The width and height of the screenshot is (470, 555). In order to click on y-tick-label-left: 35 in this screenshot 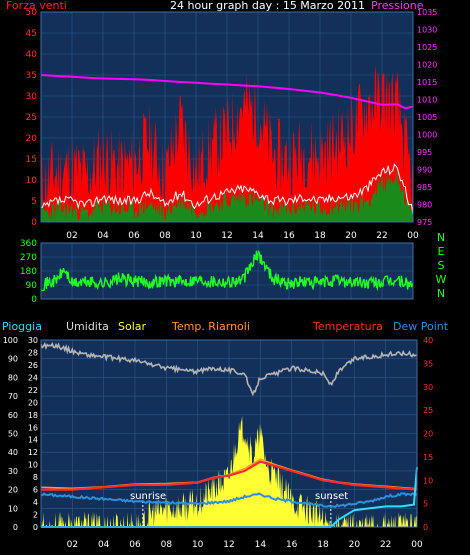, I will do `click(31, 76)`.